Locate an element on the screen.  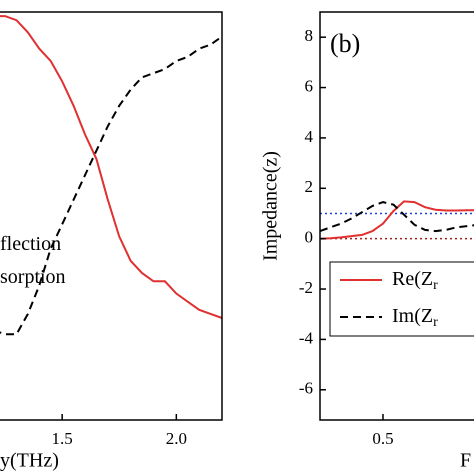
y-tick-label: 6 is located at coordinates (309, 85).